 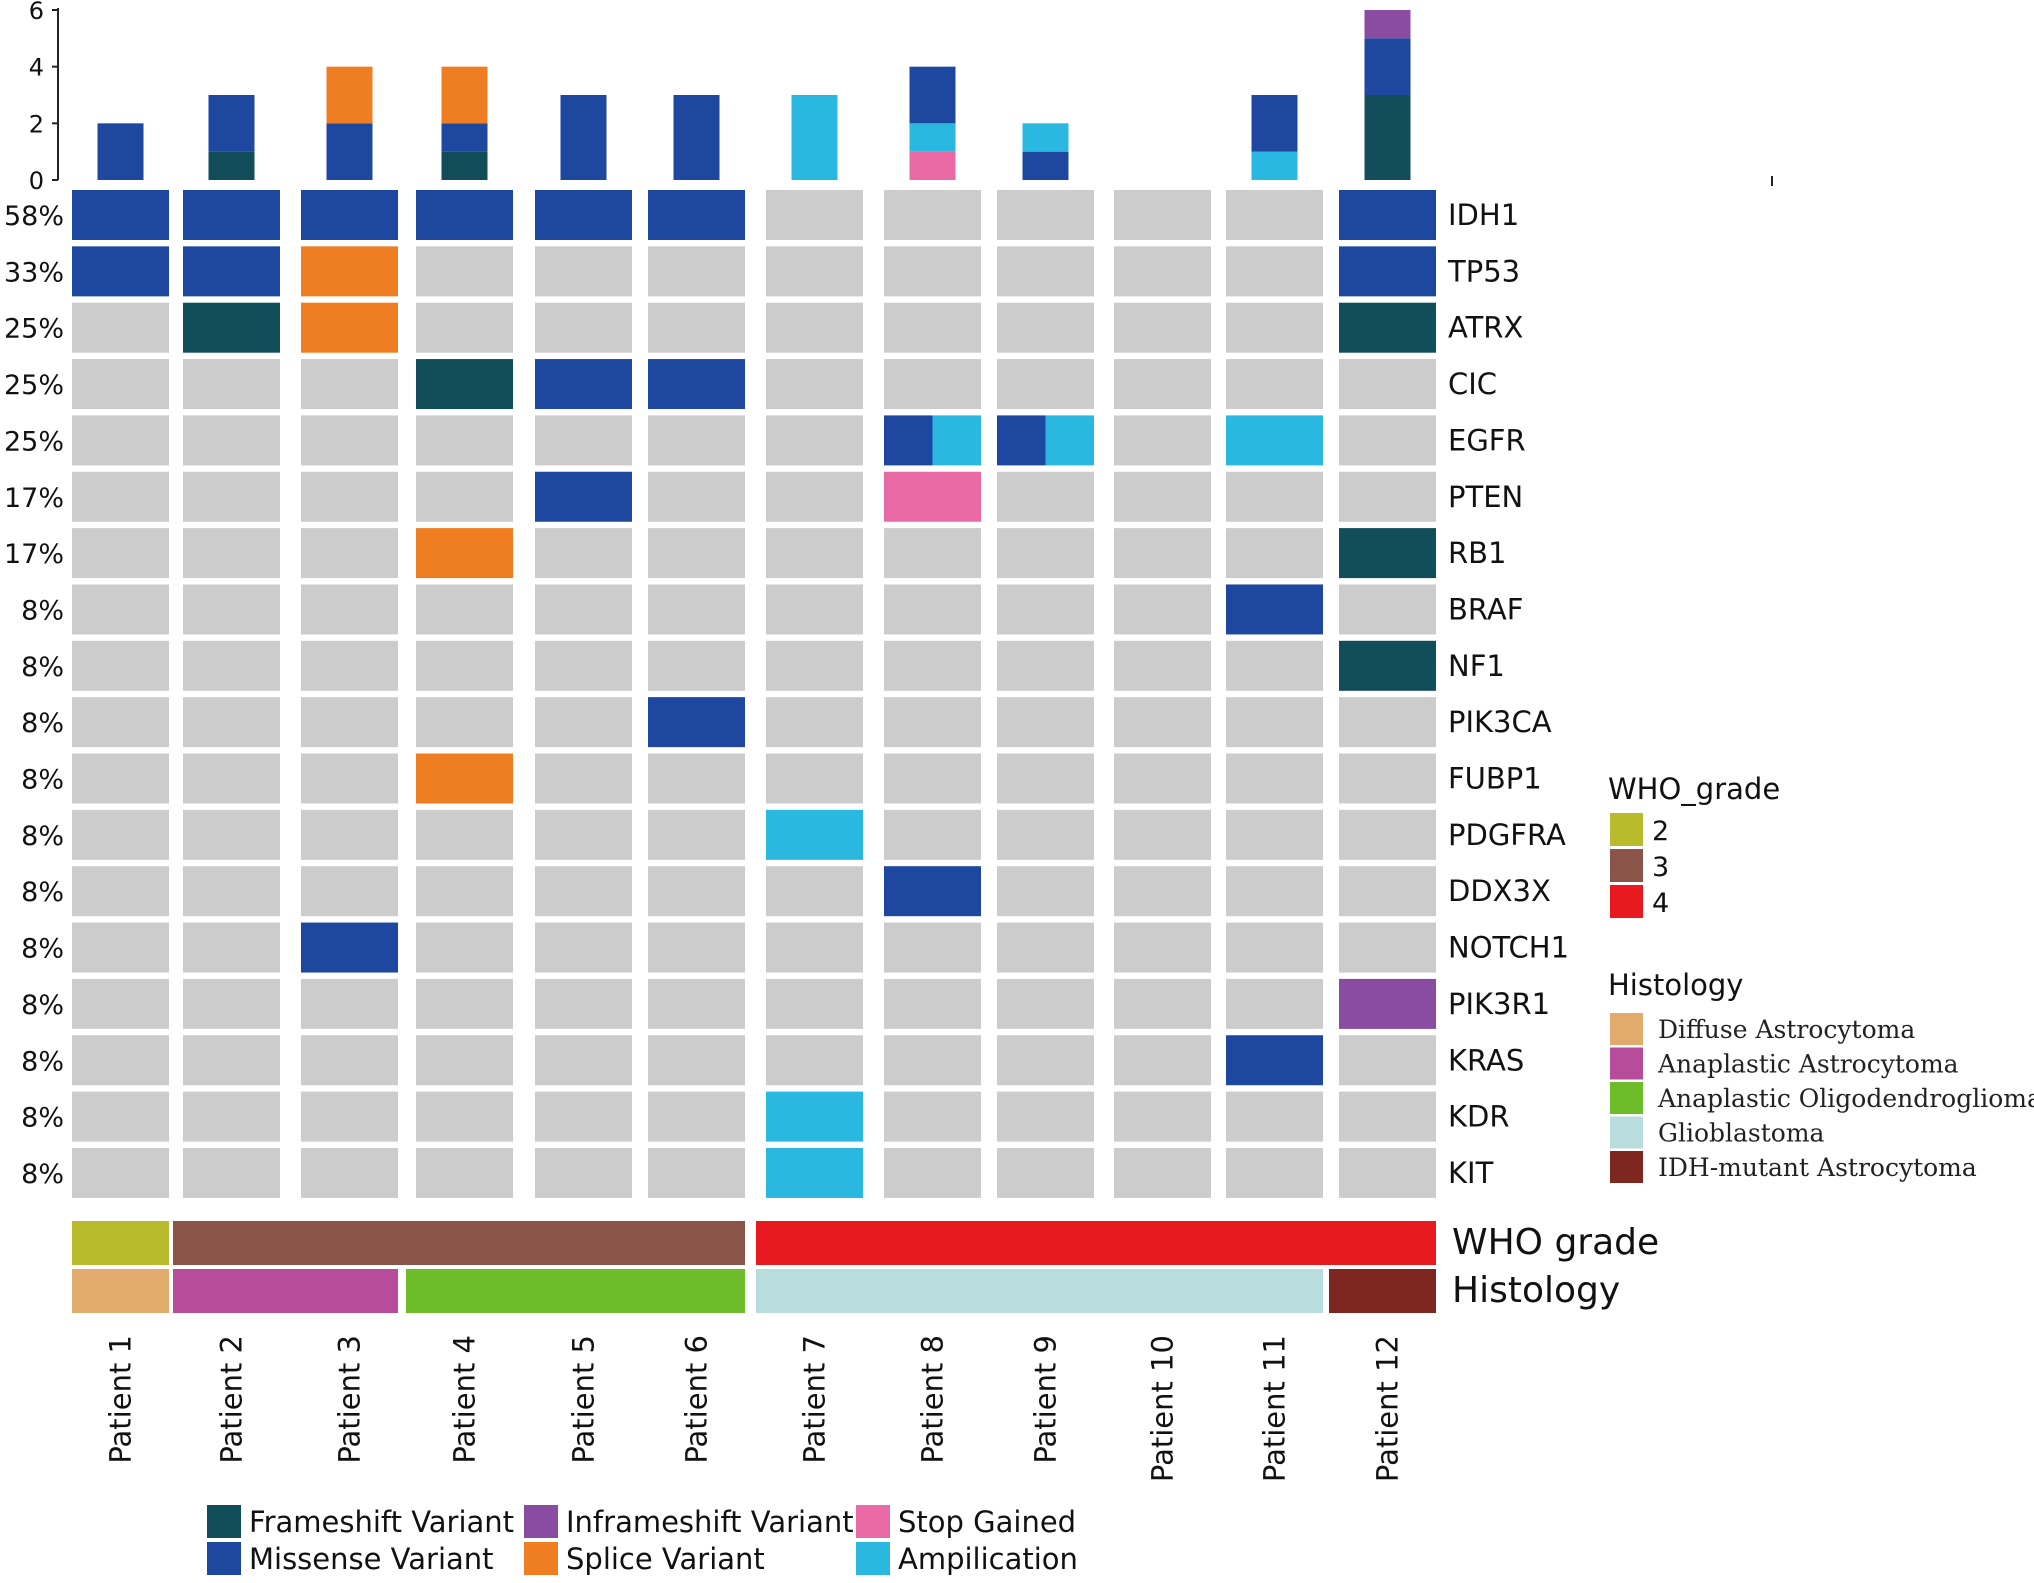 What do you see at coordinates (815, 1399) in the screenshot?
I see `patient-label-patient-7: Patient 7` at bounding box center [815, 1399].